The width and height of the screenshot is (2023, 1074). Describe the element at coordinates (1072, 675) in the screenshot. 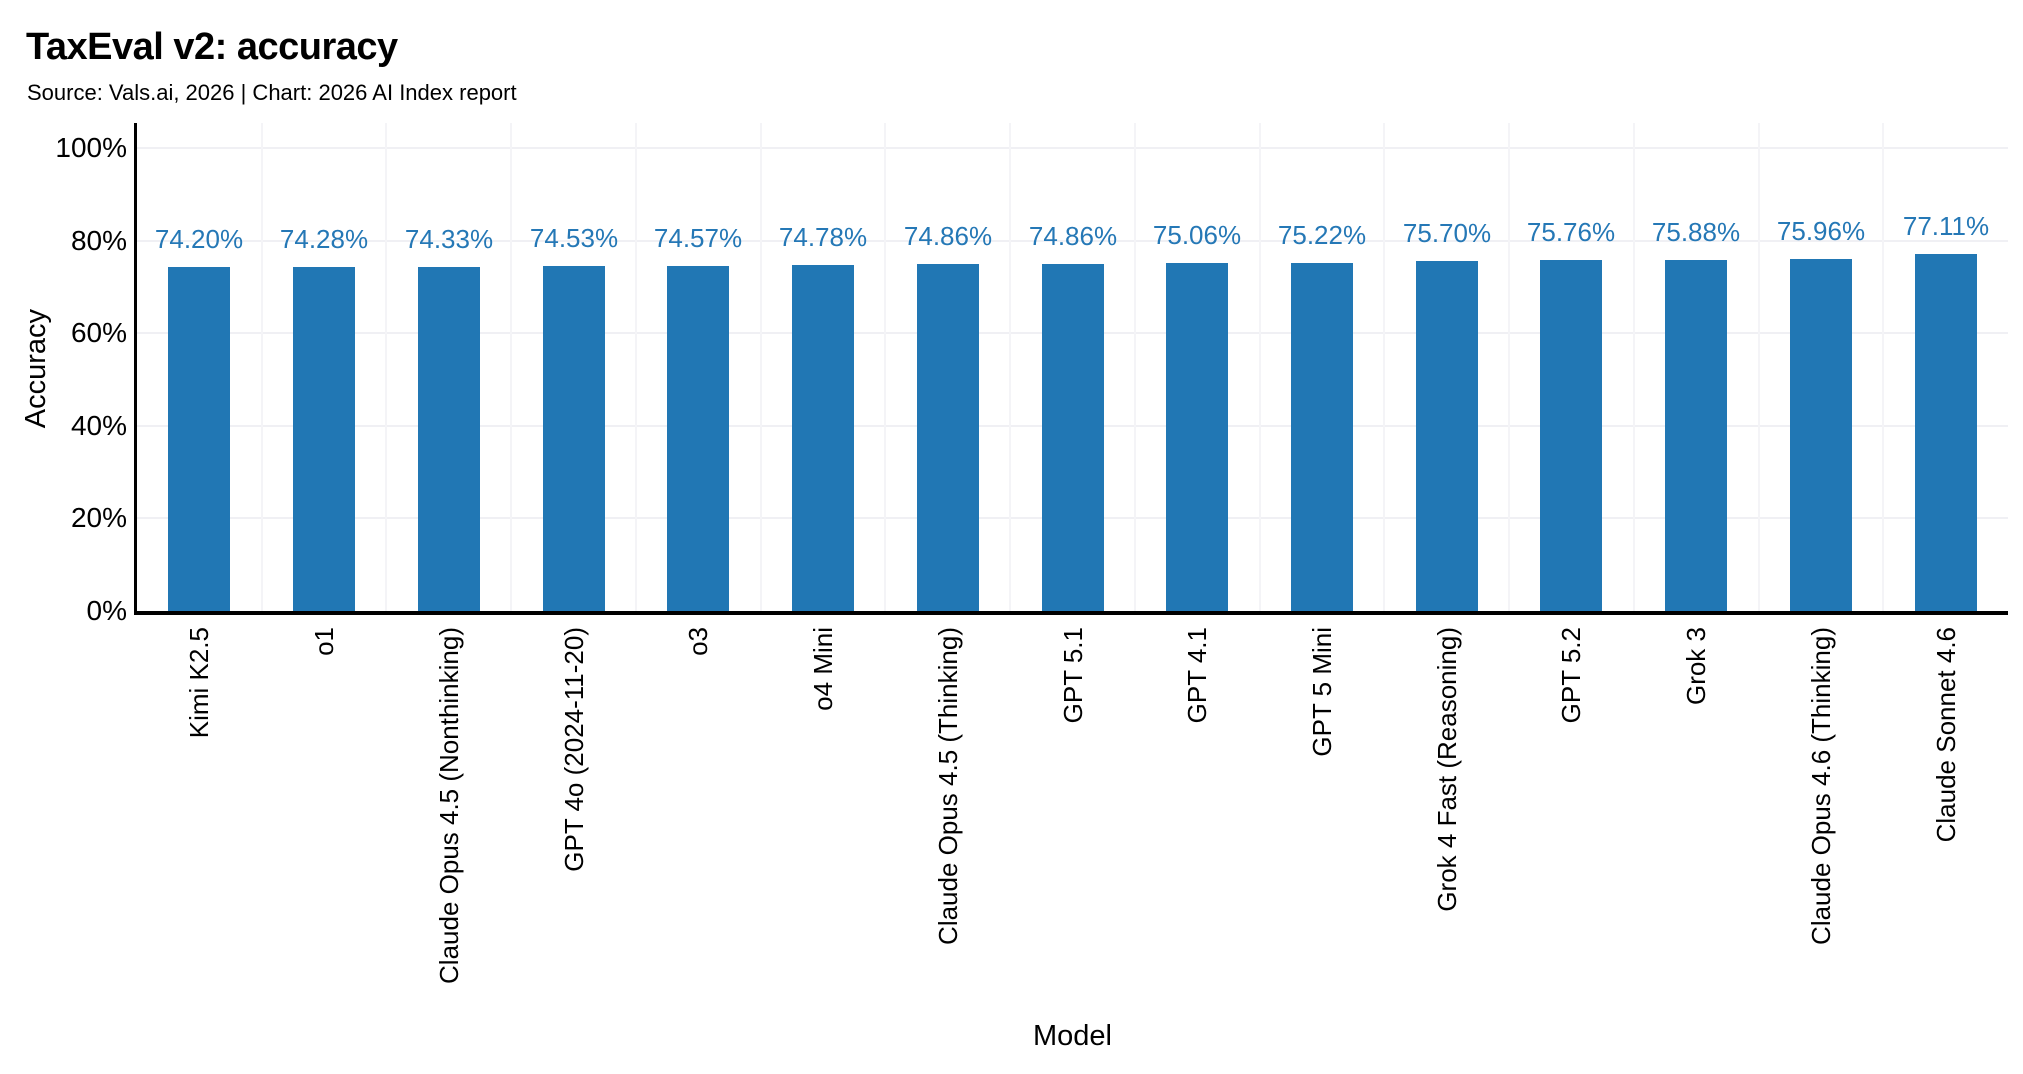

I see `x-tick-label-text: GPT 5.1` at that location.